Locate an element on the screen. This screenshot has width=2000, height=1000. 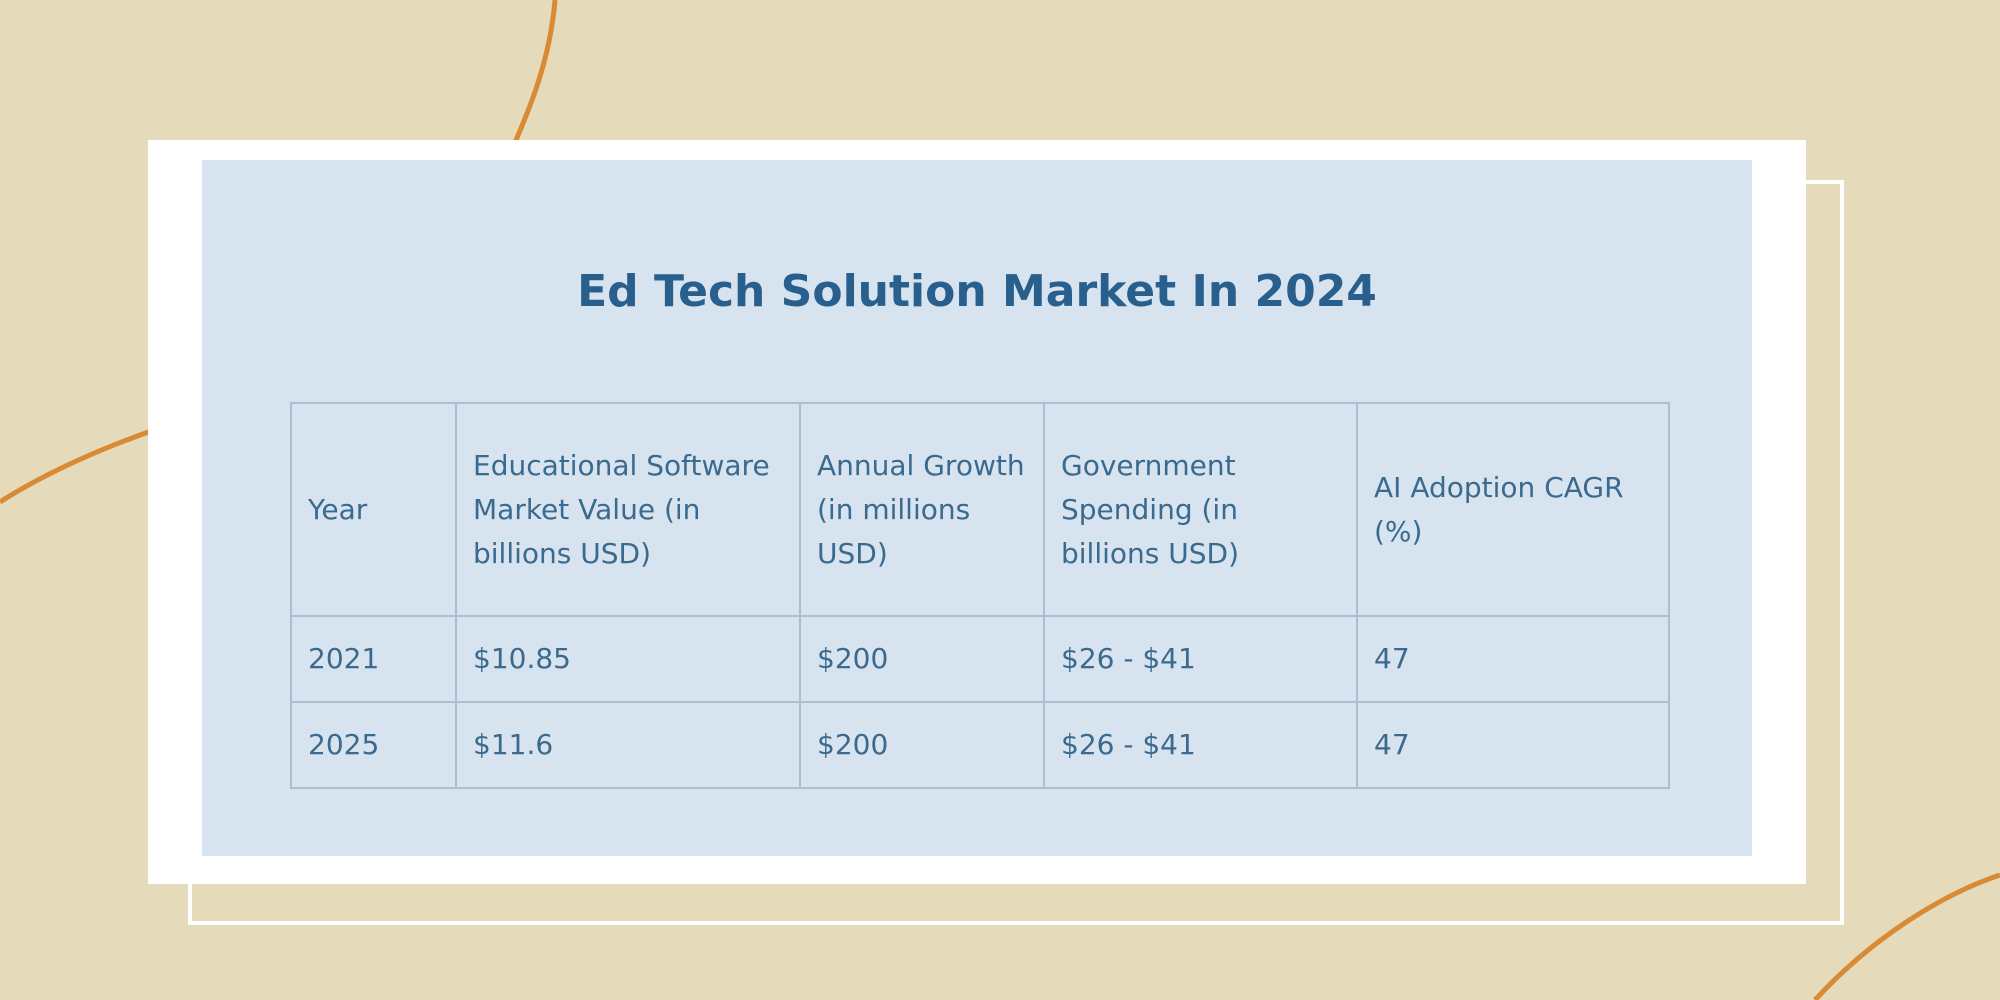
table-row: 2021 $10.85 $200 $26 - $41 47 is located at coordinates (980, 659).